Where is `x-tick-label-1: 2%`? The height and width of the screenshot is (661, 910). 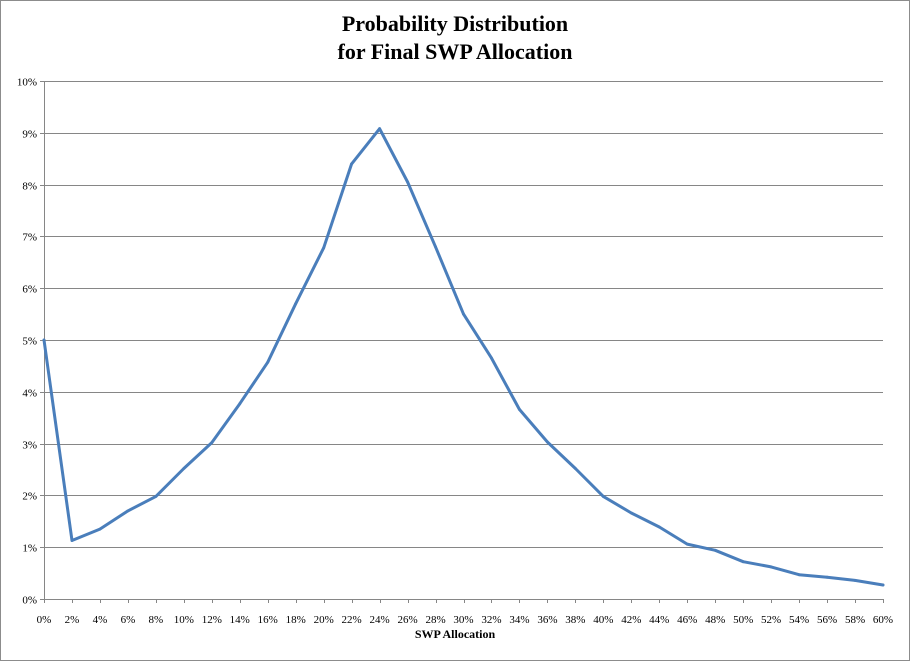
x-tick-label-1: 2% is located at coordinates (72, 620).